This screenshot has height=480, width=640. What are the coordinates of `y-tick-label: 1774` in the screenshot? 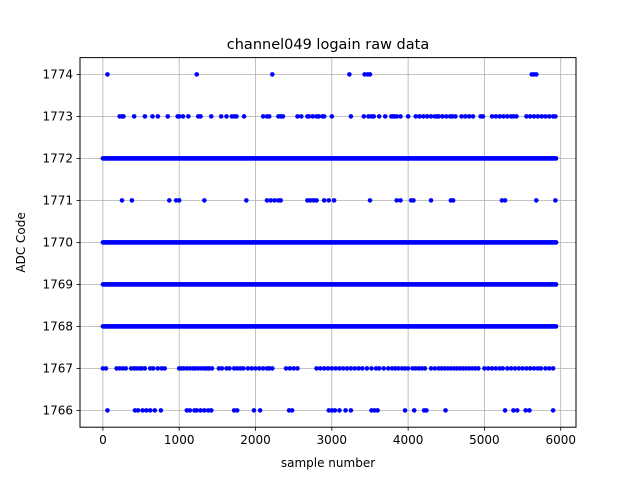 It's located at (57, 75).